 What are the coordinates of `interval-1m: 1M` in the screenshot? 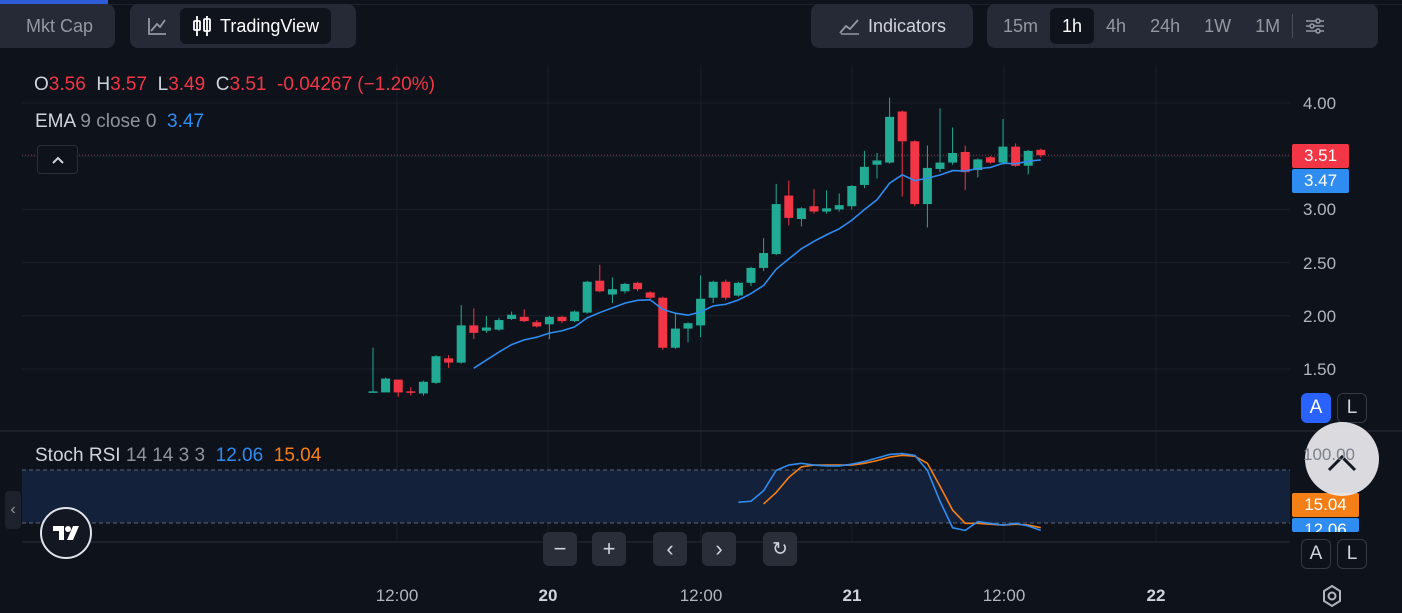 It's located at (1268, 25).